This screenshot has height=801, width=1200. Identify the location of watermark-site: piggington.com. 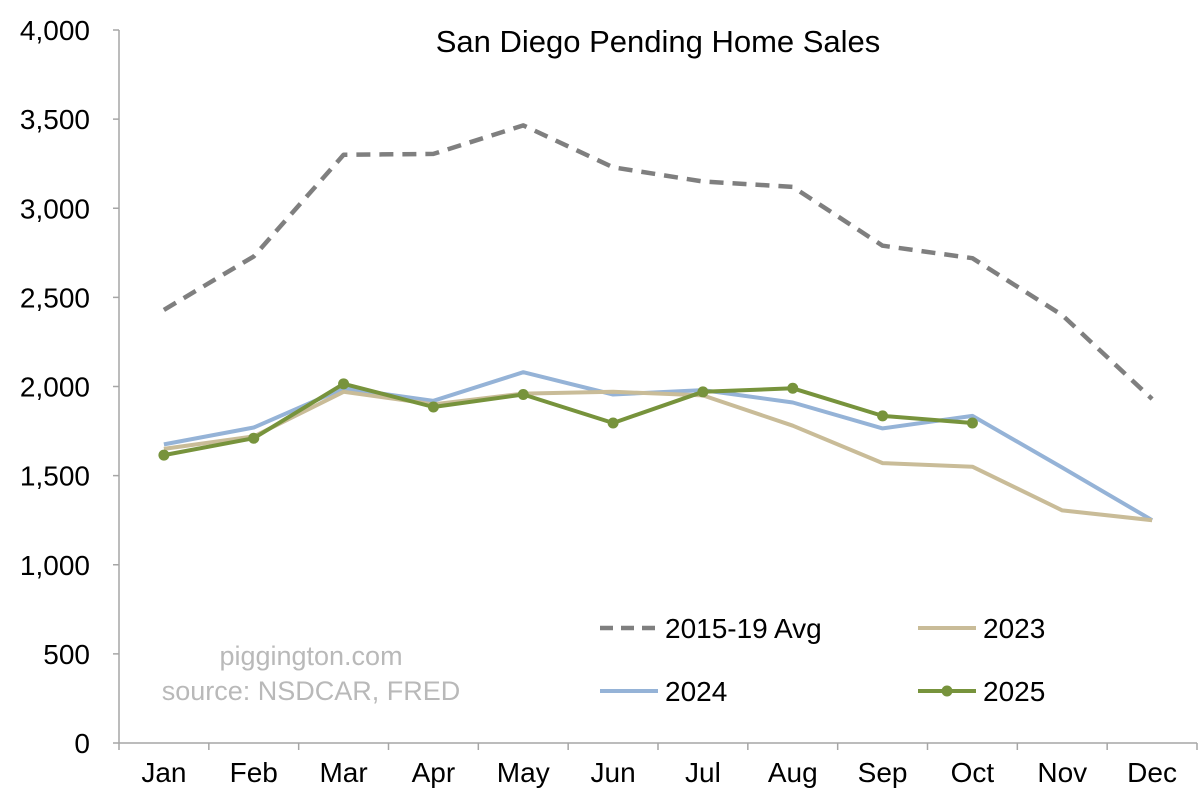
(310, 656).